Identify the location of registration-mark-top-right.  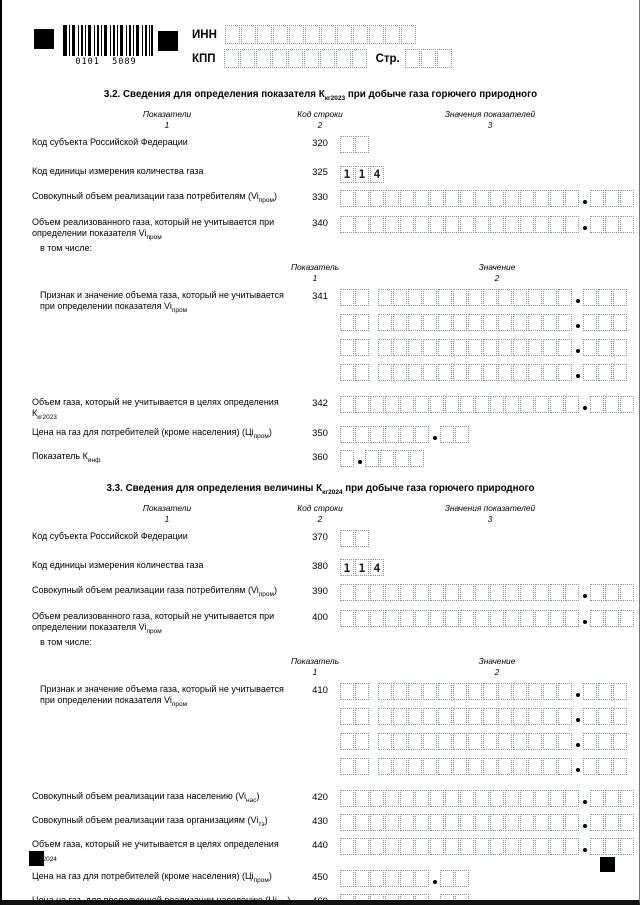
(168, 41).